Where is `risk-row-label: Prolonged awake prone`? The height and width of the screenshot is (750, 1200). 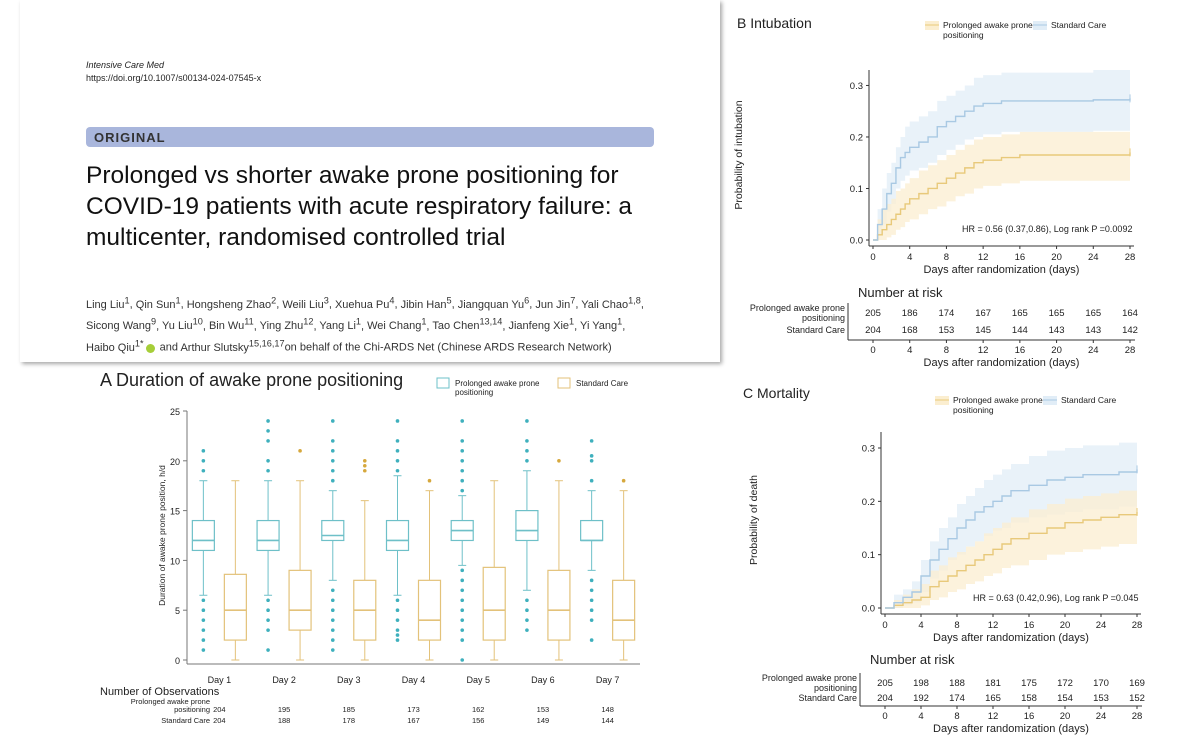 risk-row-label: Prolonged awake prone is located at coordinates (809, 678).